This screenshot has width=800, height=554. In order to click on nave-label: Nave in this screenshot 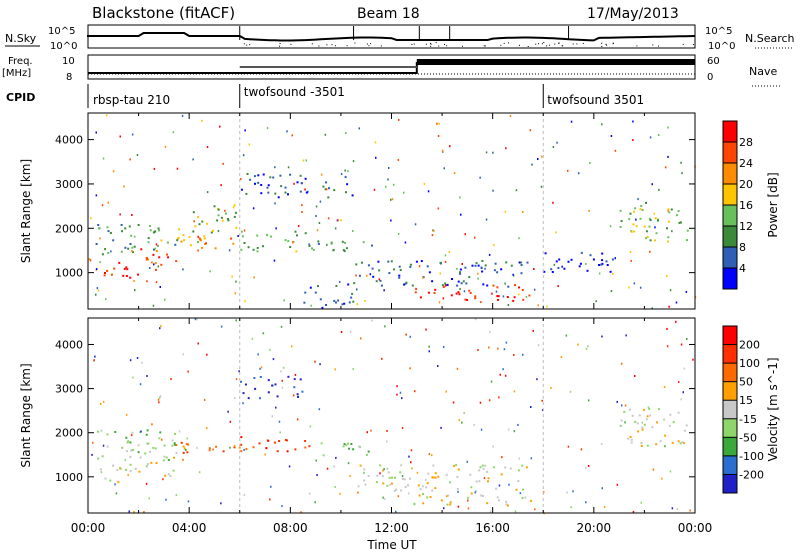, I will do `click(763, 71)`.